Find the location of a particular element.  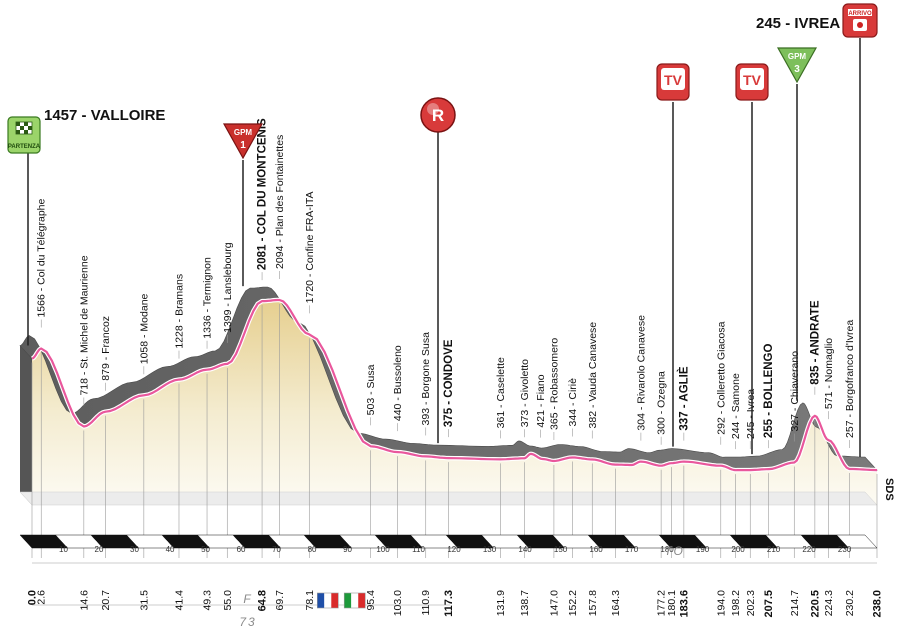

km-label: 41.4 is located at coordinates (179, 600).